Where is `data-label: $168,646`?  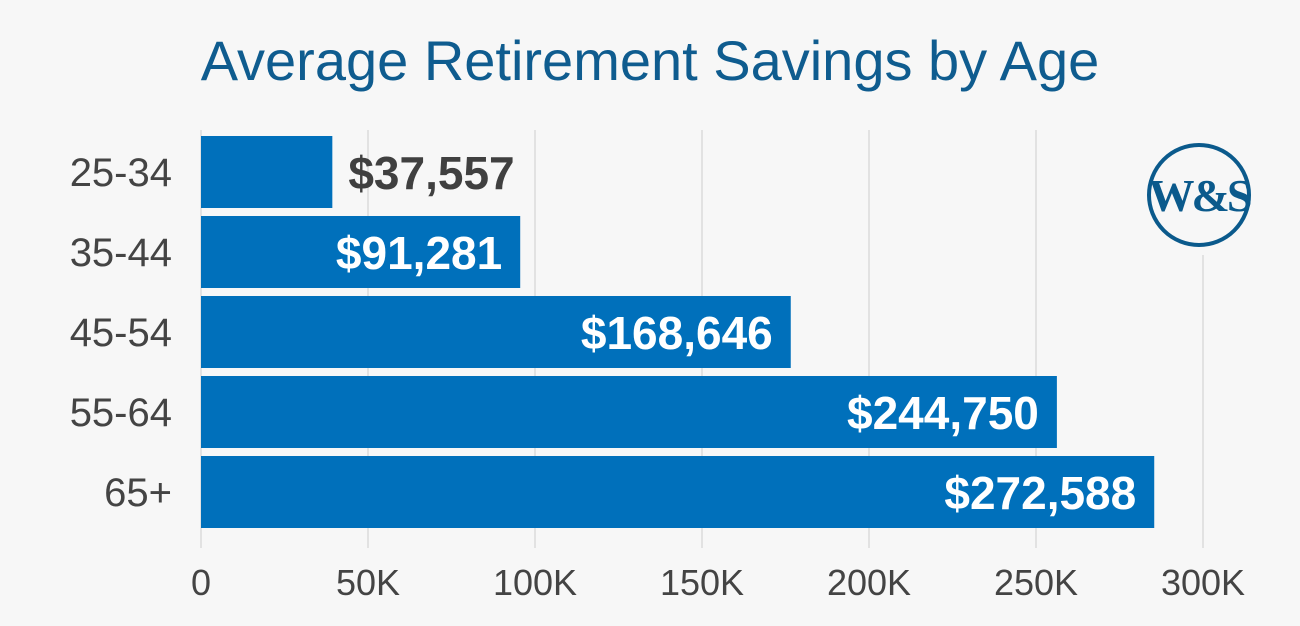
data-label: $168,646 is located at coordinates (677, 333).